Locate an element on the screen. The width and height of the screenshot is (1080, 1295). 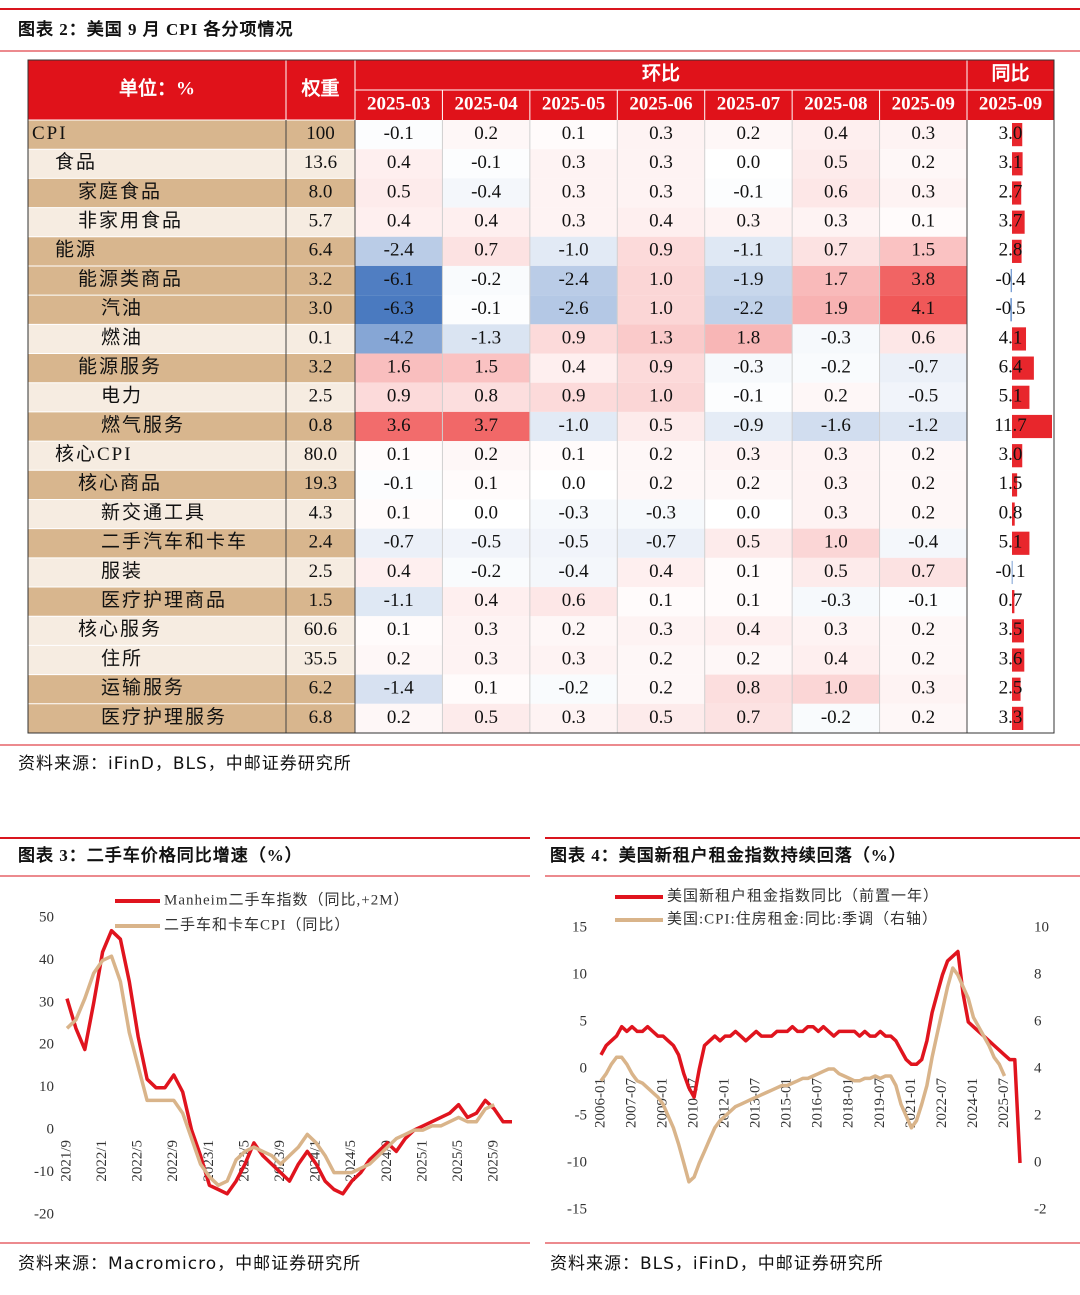
y-tick-label: 20 is located at coordinates (46, 1045).